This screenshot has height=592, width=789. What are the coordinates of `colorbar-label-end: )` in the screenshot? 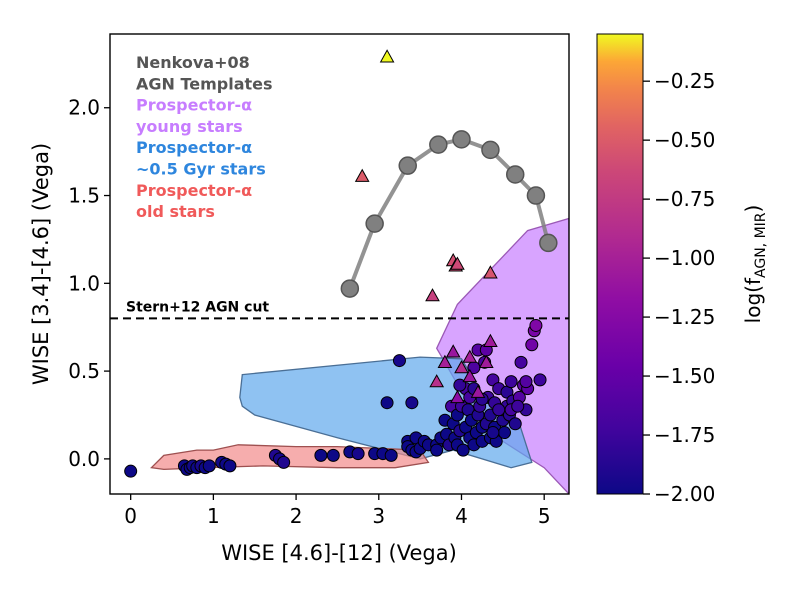 It's located at (753, 209).